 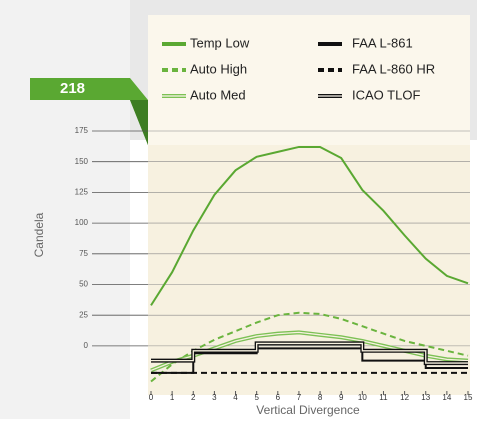 What do you see at coordinates (193, 397) in the screenshot?
I see `x-tick-label: 2` at bounding box center [193, 397].